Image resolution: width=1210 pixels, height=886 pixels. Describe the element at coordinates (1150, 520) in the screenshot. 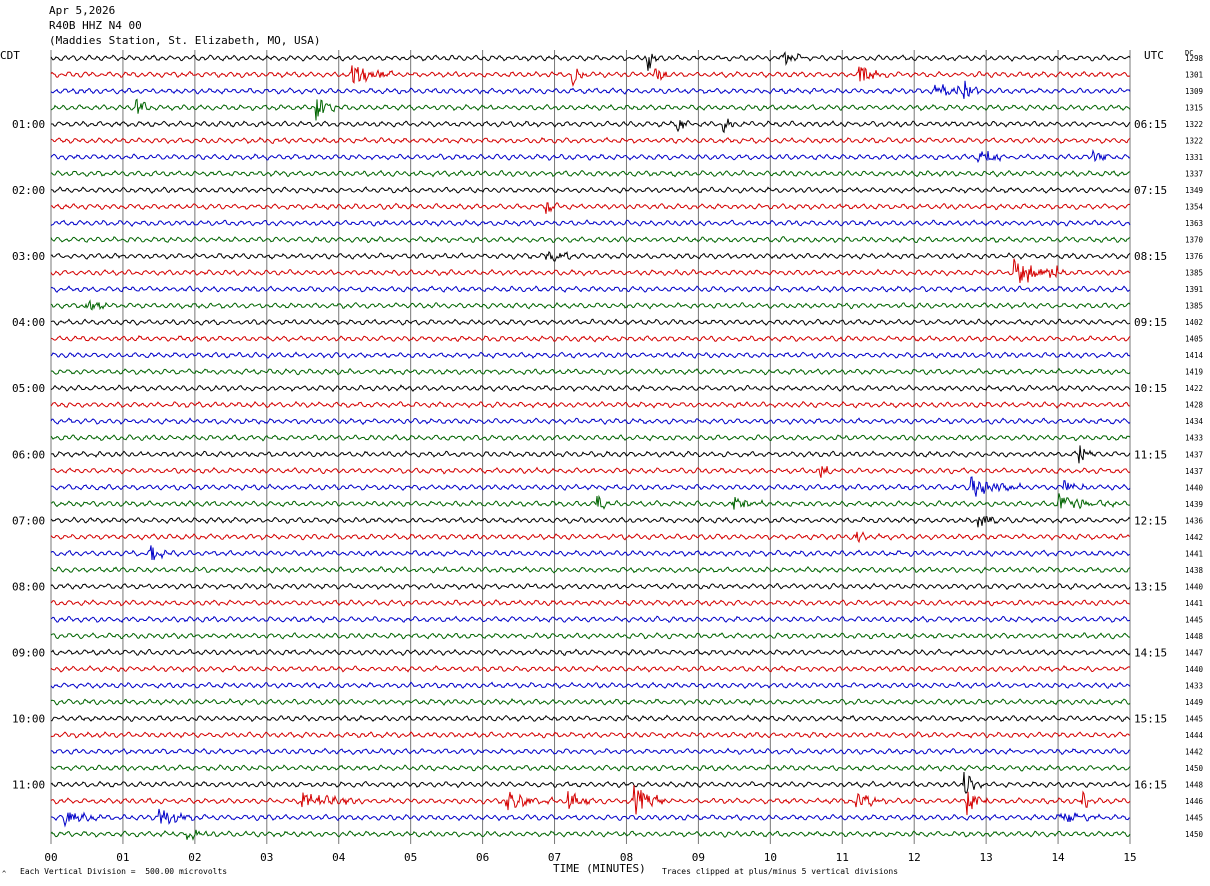

I see `utc-hour-label: 12:15` at that location.